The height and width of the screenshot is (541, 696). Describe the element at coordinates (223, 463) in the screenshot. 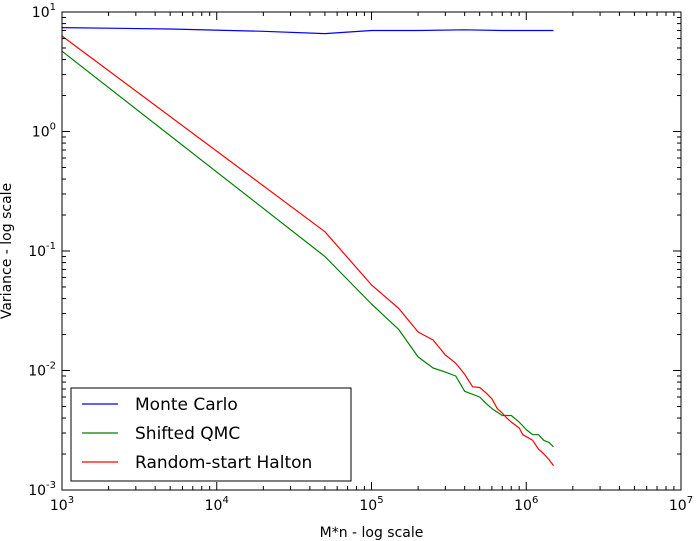

I see `legend-label-random-start-halton: Random-start Halton` at that location.